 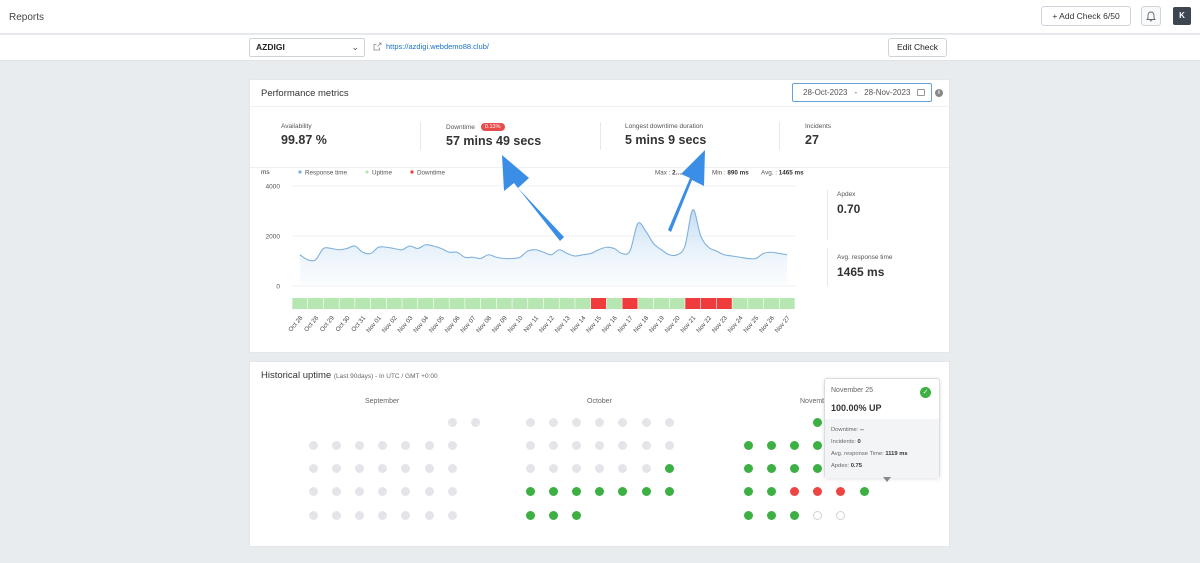 What do you see at coordinates (882, 454) in the screenshot?
I see `tooltip-avg-row: Avg. response Time: 1119 ms` at bounding box center [882, 454].